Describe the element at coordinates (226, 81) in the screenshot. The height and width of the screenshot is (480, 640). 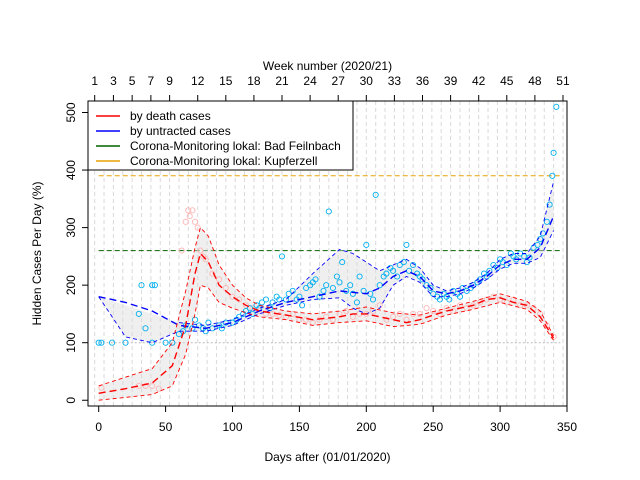
I see `top-tick-label: 15` at that location.